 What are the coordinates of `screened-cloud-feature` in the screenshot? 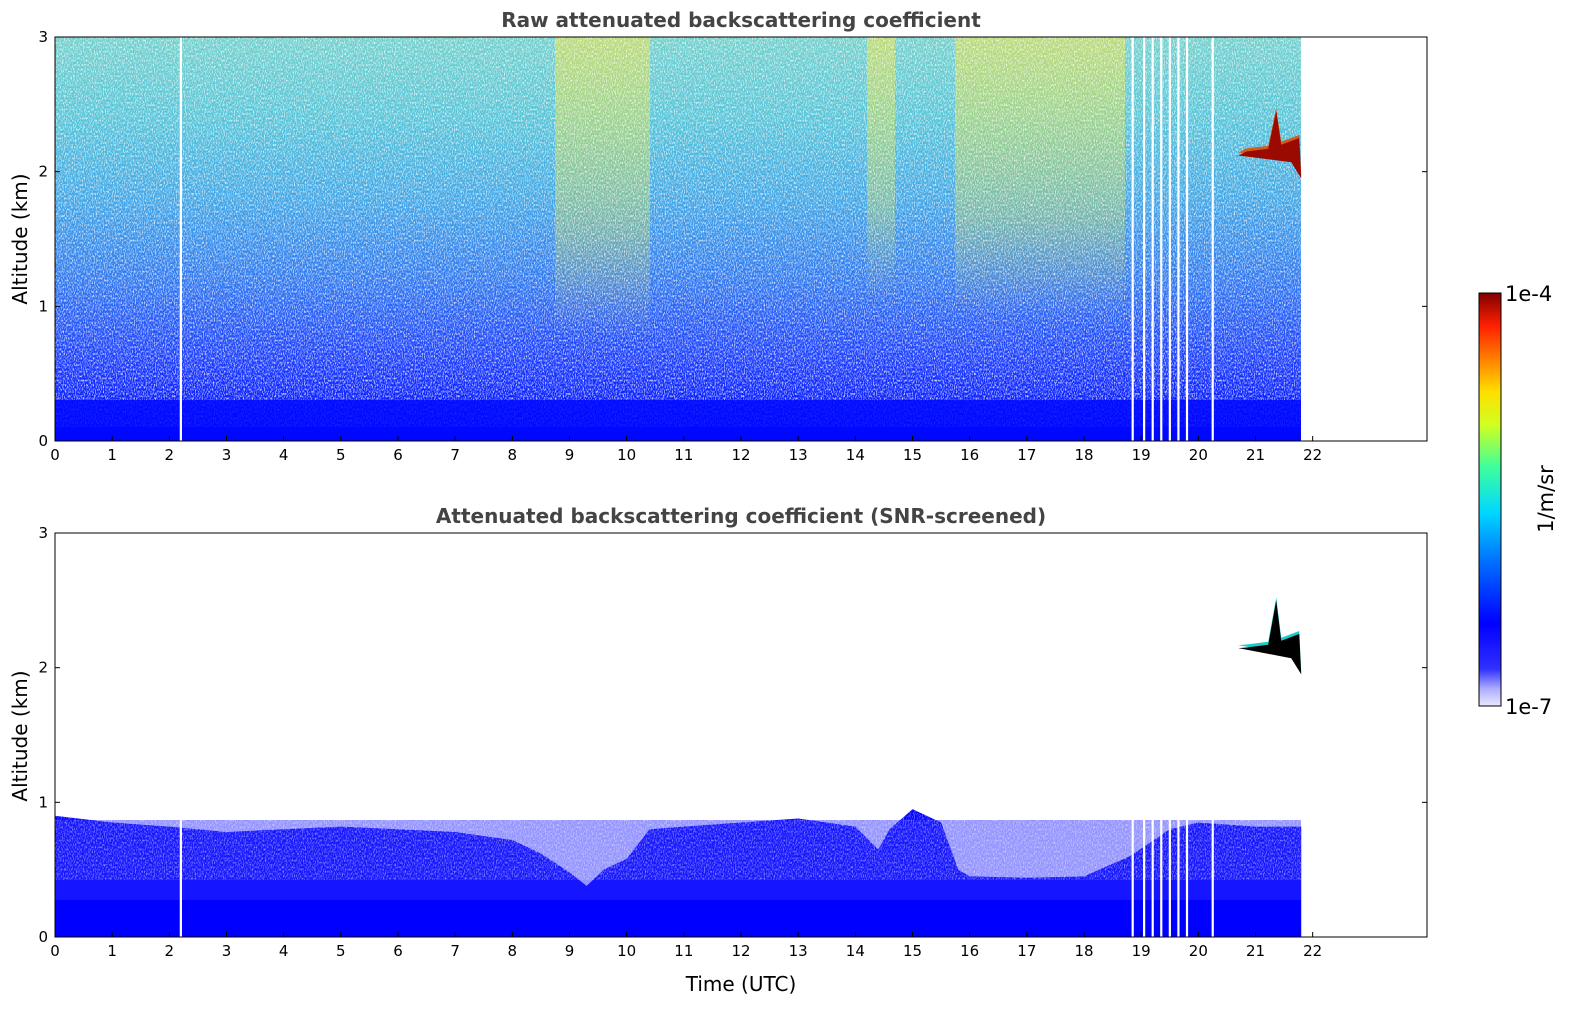 It's located at (1270, 636).